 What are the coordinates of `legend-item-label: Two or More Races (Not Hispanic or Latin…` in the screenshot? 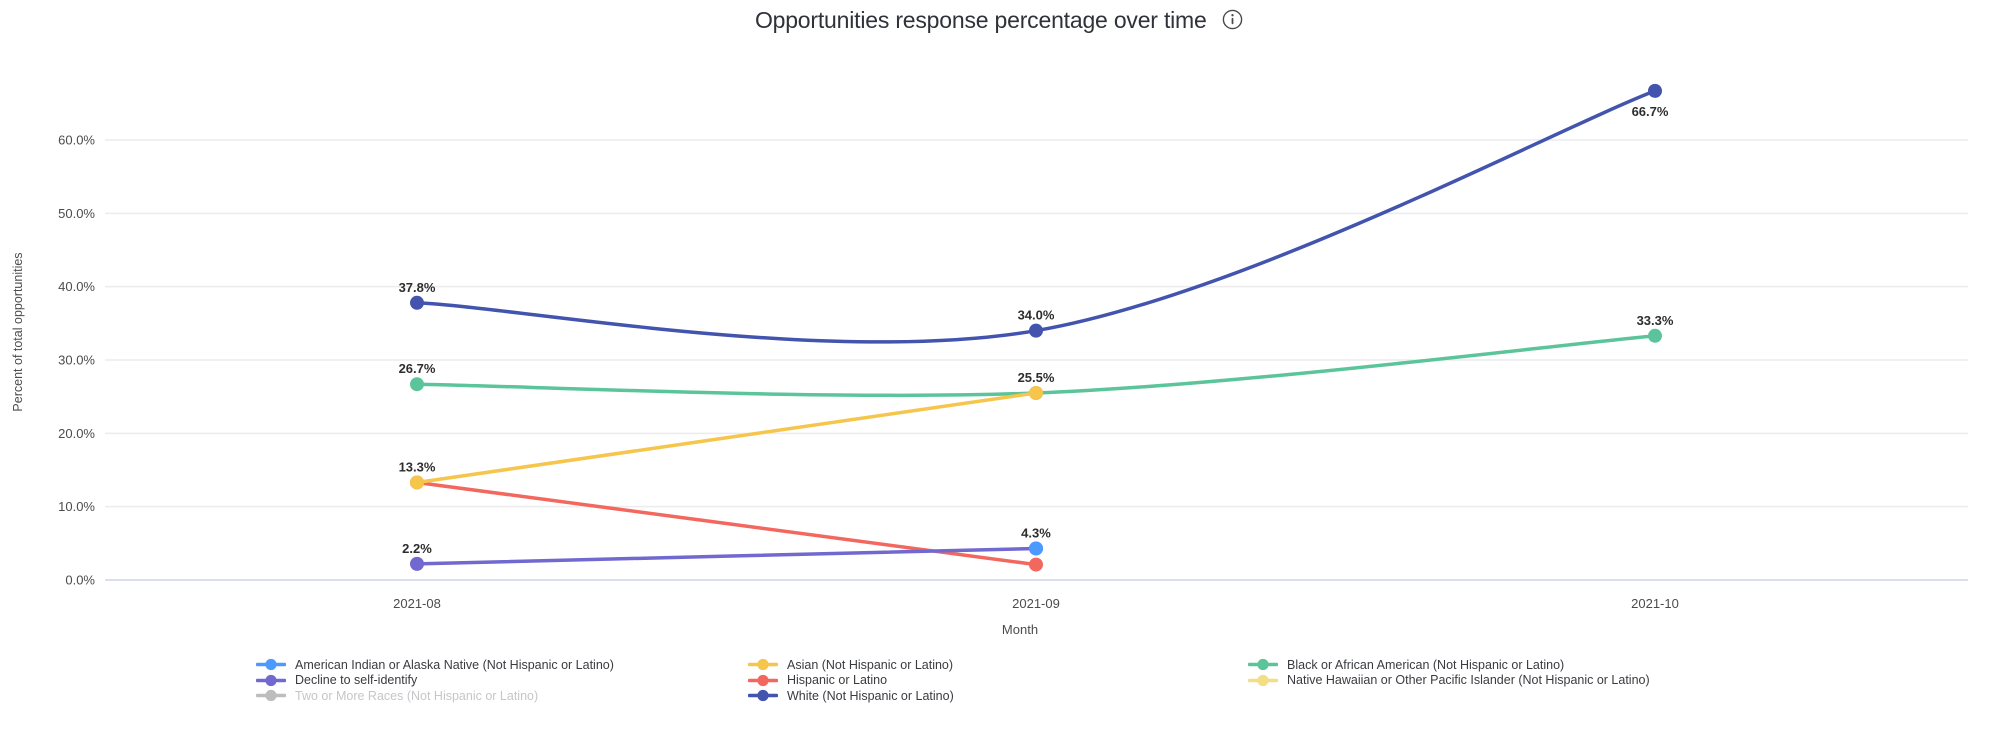 It's located at (417, 695).